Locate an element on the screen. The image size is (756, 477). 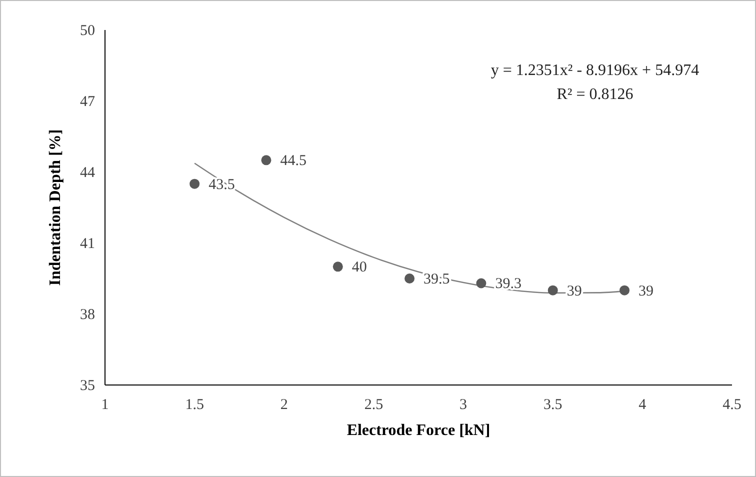
y-tick-label: 47 is located at coordinates (88, 102).